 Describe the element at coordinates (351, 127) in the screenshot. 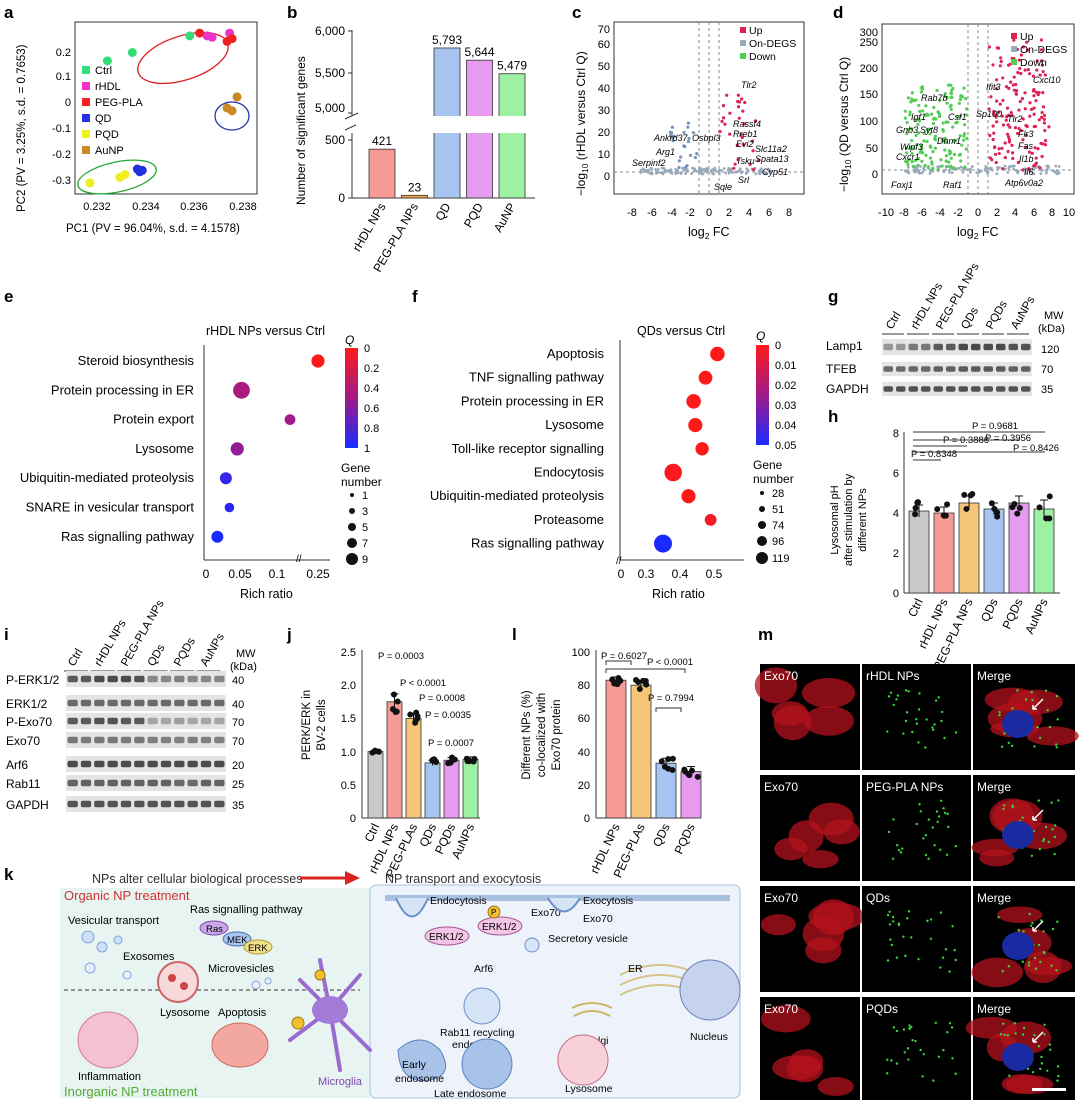

I see `axis-break` at that location.